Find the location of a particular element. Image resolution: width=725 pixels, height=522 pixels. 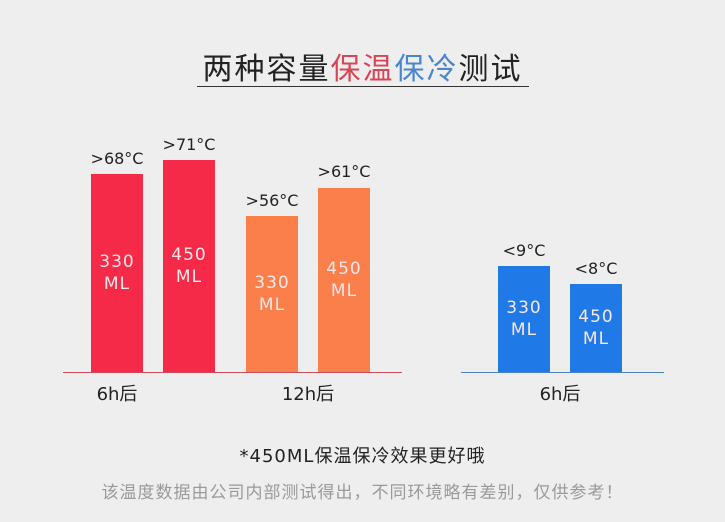

value-label: <9°C is located at coordinates (524, 250).